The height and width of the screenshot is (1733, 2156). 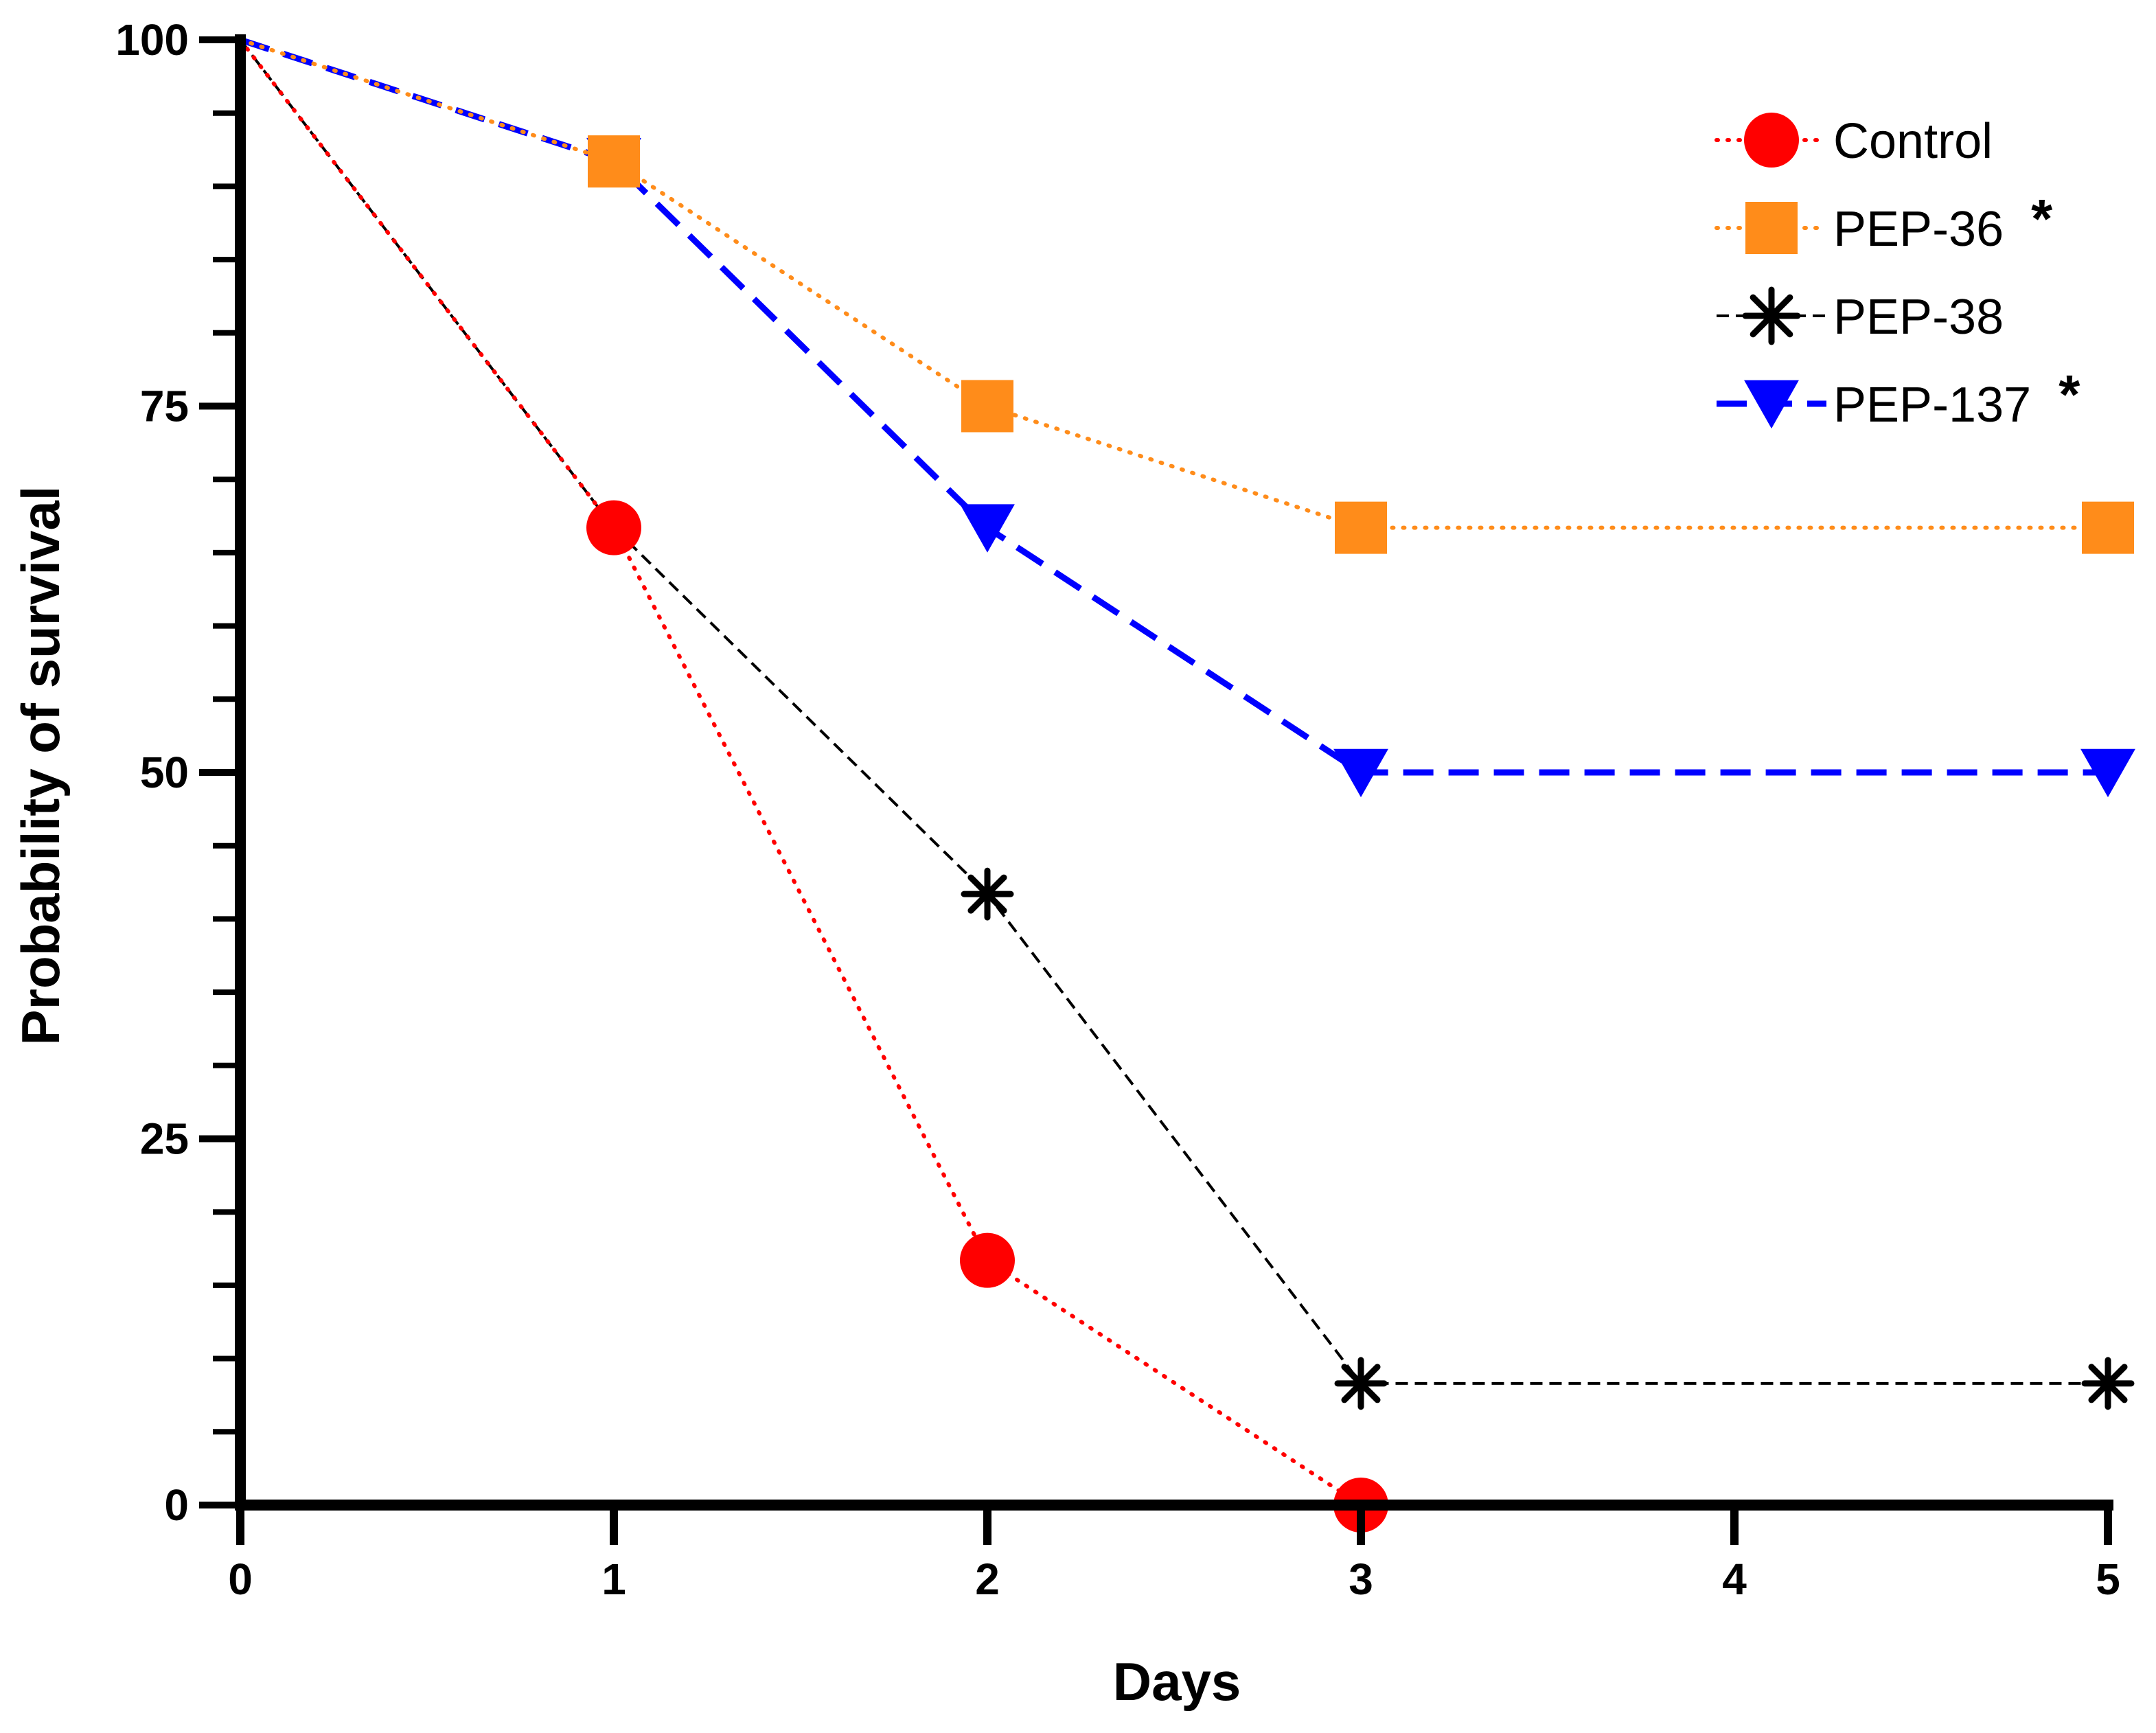 I want to click on legend-significance-pep-137: *, so click(x=2069, y=394).